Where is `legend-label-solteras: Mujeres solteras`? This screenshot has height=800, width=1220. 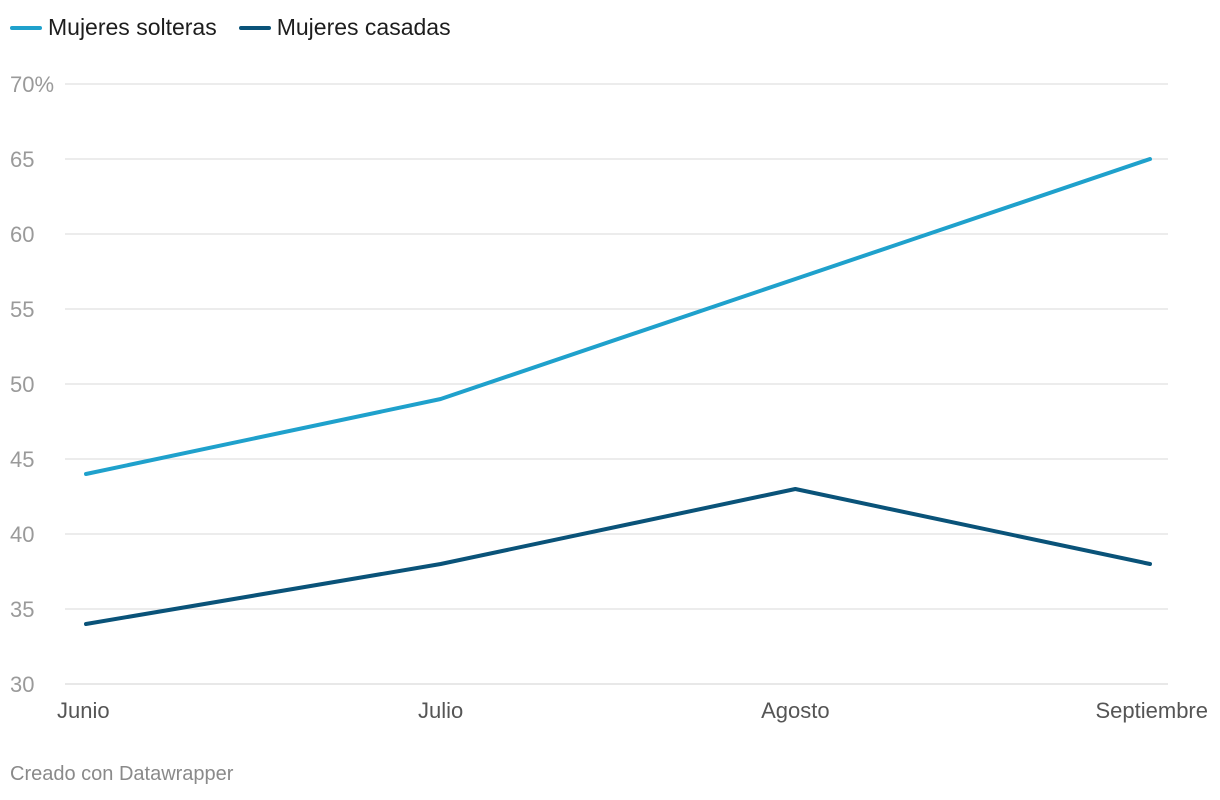 legend-label-solteras: Mujeres solteras is located at coordinates (132, 27).